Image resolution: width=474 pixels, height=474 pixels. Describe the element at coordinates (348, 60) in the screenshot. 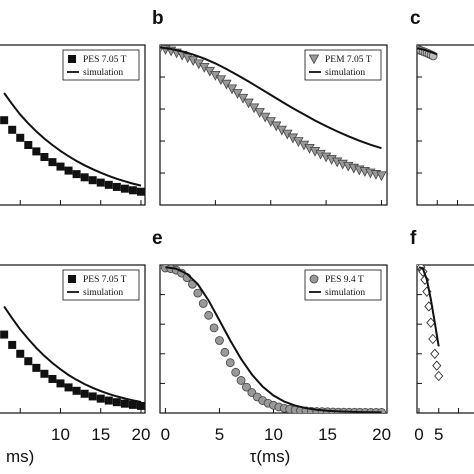

I see `legend-marker-label: PEM 7.05 T` at that location.